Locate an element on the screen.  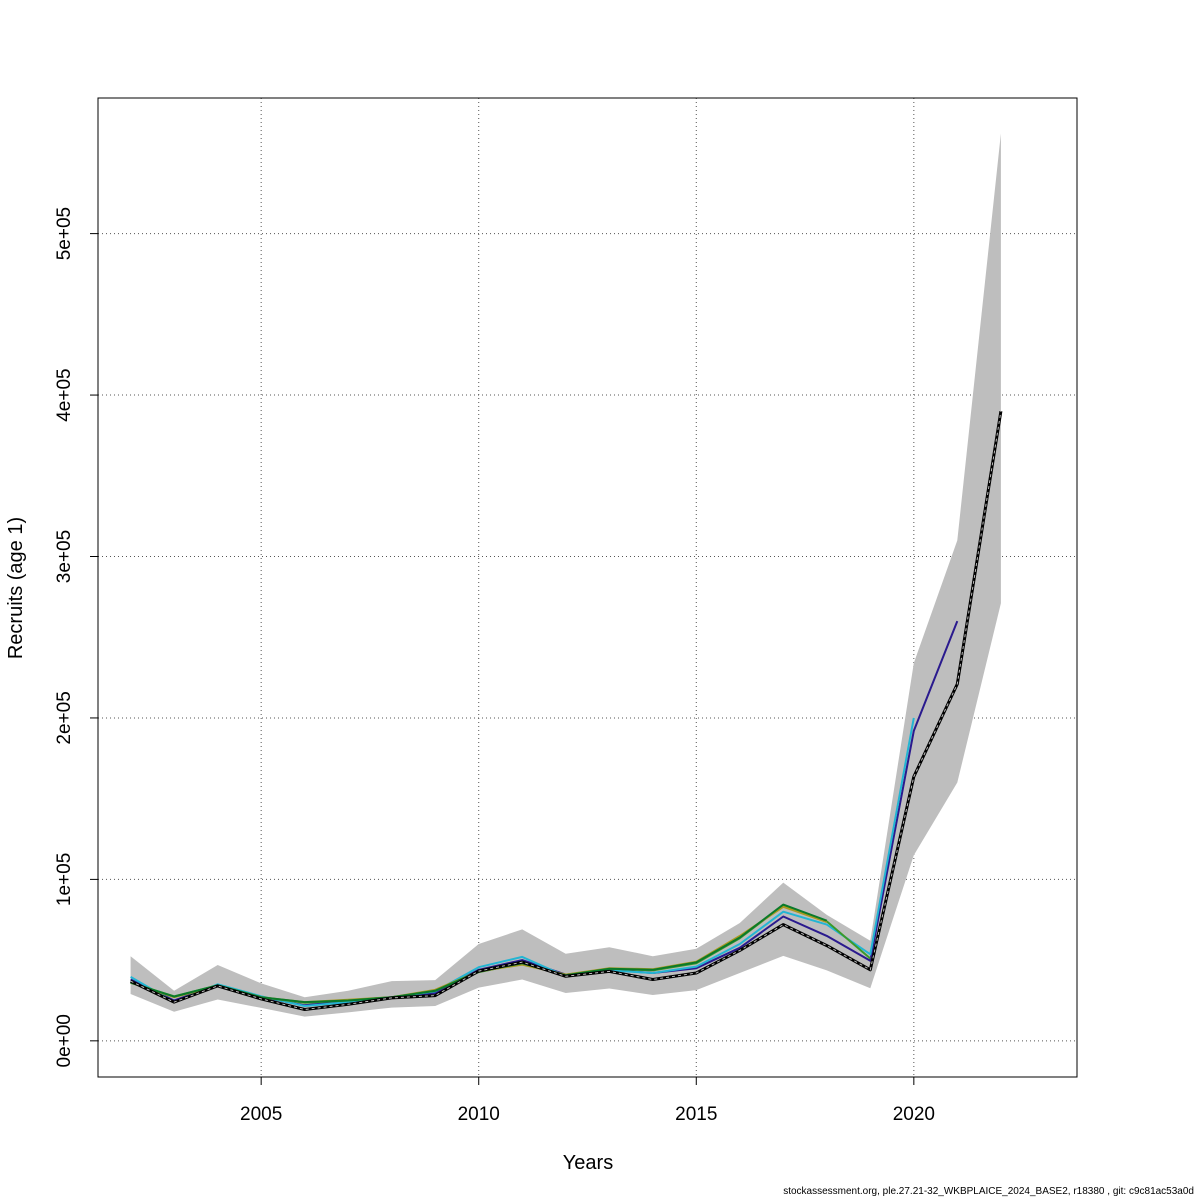
y-tick-label-4: 4e+05 is located at coordinates (64, 394).